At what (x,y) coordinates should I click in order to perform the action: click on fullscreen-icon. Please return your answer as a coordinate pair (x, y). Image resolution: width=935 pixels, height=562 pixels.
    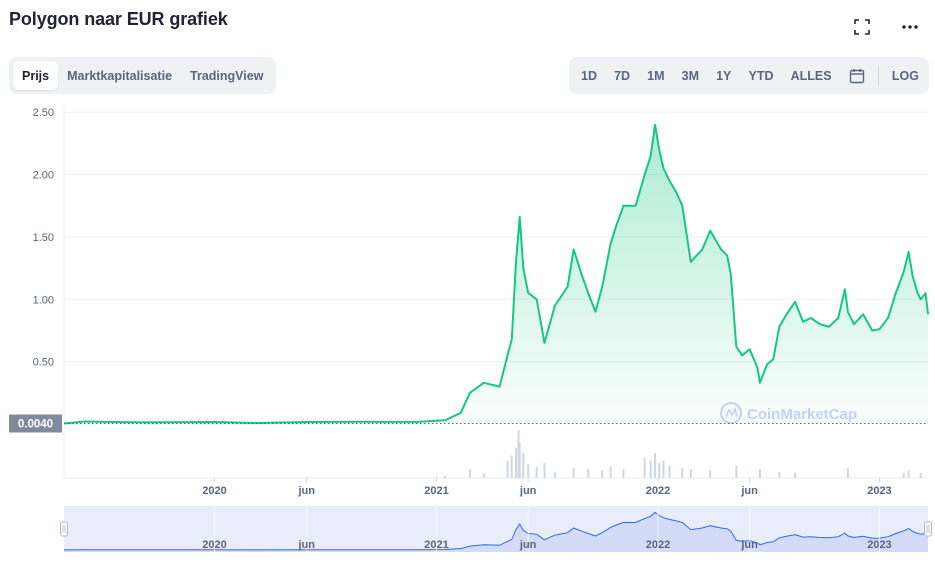
    Looking at the image, I should click on (862, 27).